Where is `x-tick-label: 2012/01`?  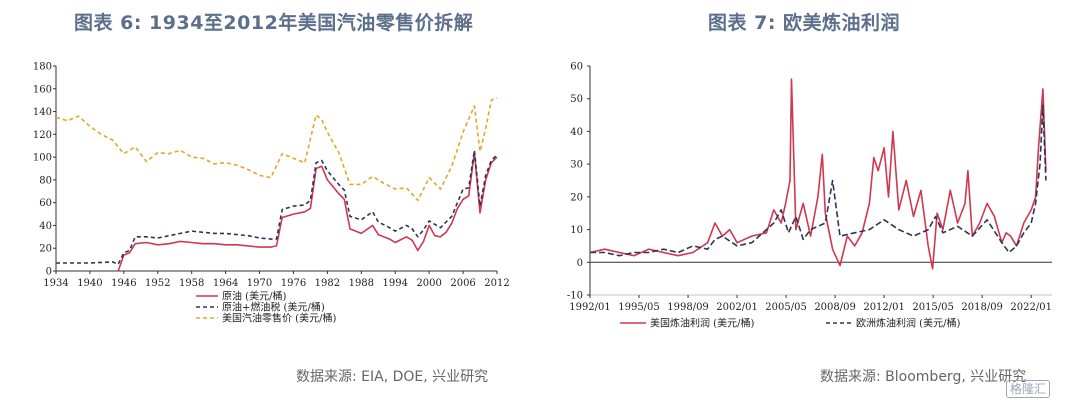 x-tick-label: 2012/01 is located at coordinates (884, 307).